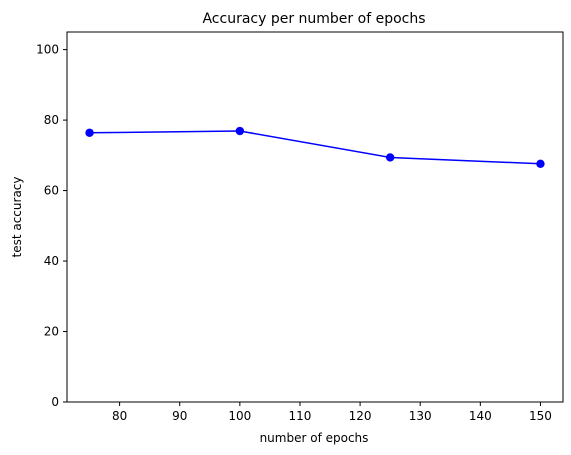 This screenshot has width=571, height=455. I want to click on chart-title: Accuracy per number of epochs, so click(313, 19).